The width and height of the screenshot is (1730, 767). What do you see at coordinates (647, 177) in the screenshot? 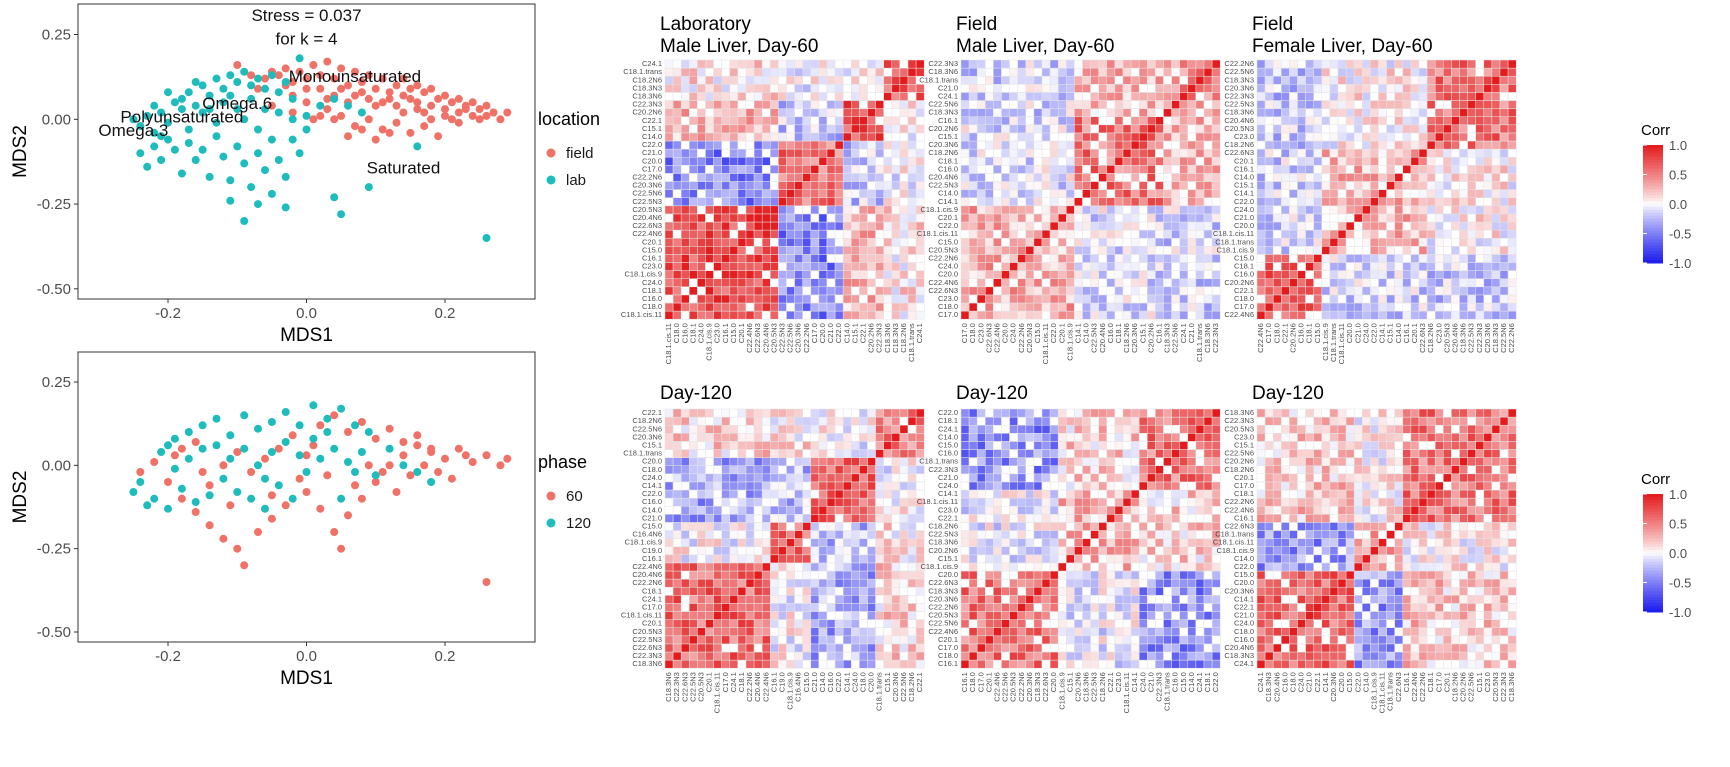
I see `heatmap-row-label: C22.2N6` at bounding box center [647, 177].